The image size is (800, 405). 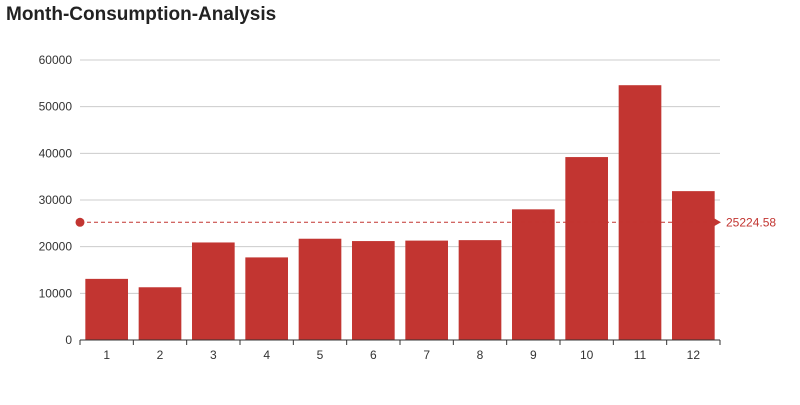 I want to click on x-tick-label: 4, so click(x=266, y=355).